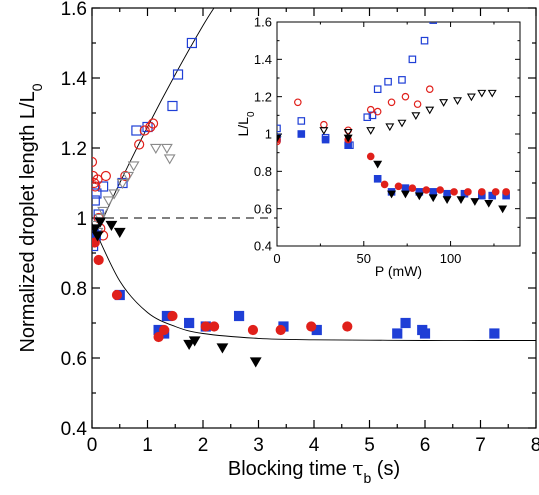  I want to click on main-x-tick-label: 5, so click(369, 445).